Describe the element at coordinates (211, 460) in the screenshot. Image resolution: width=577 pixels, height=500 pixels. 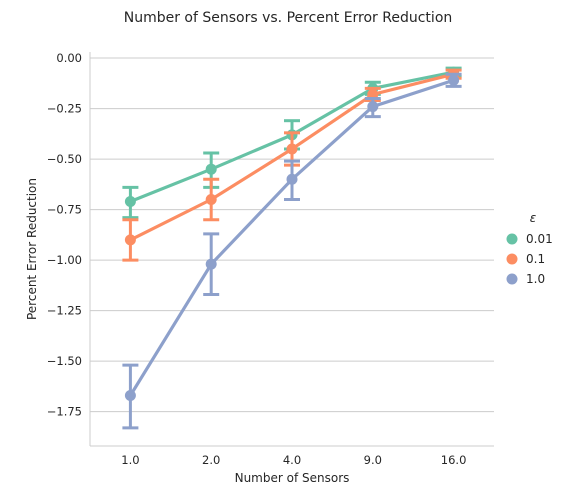
I see `x-tick-label: 2.0` at that location.